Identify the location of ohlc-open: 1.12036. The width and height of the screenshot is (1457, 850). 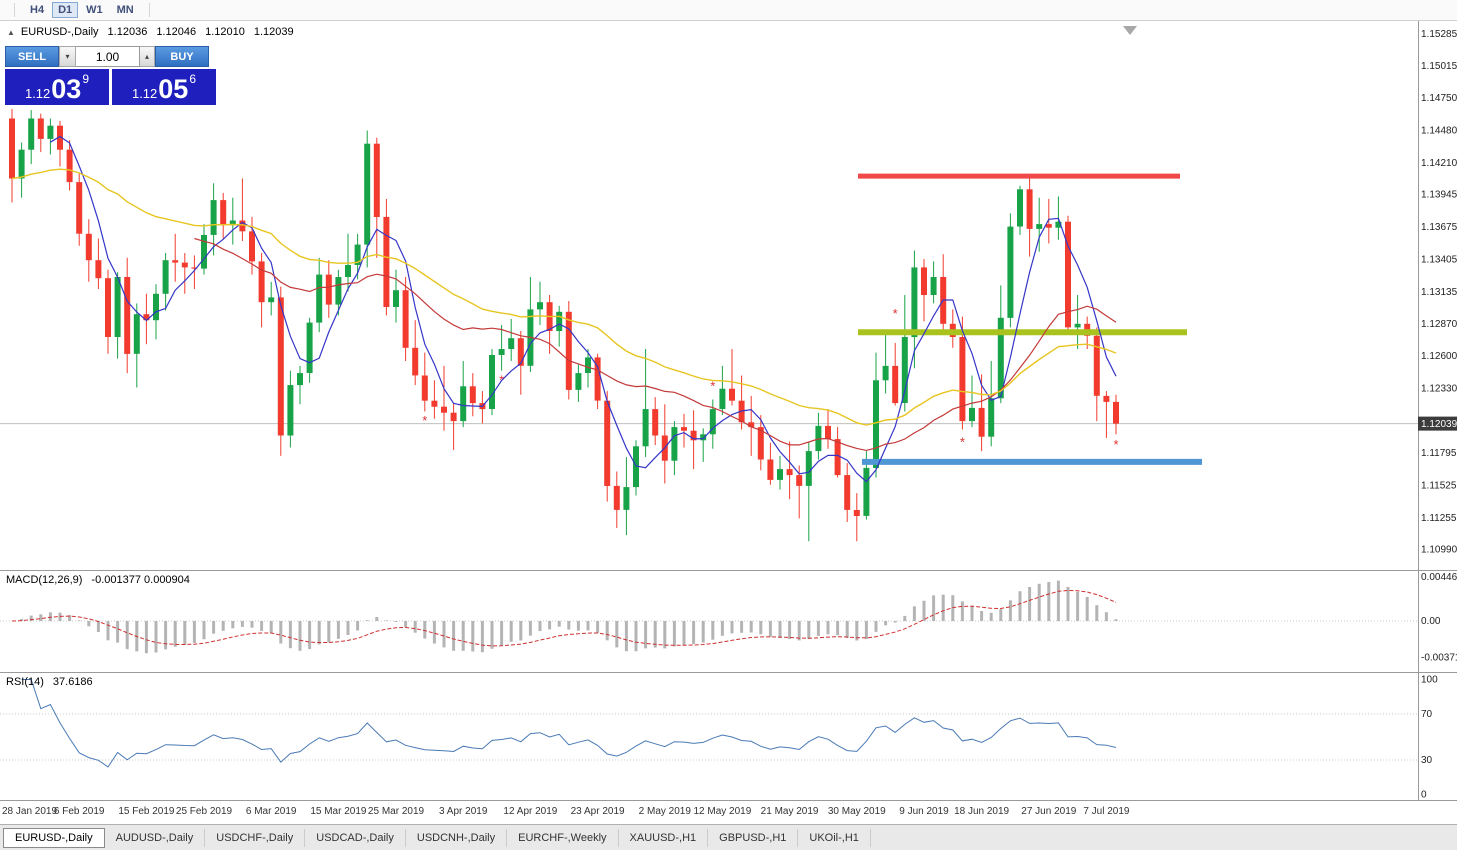
(127, 32).